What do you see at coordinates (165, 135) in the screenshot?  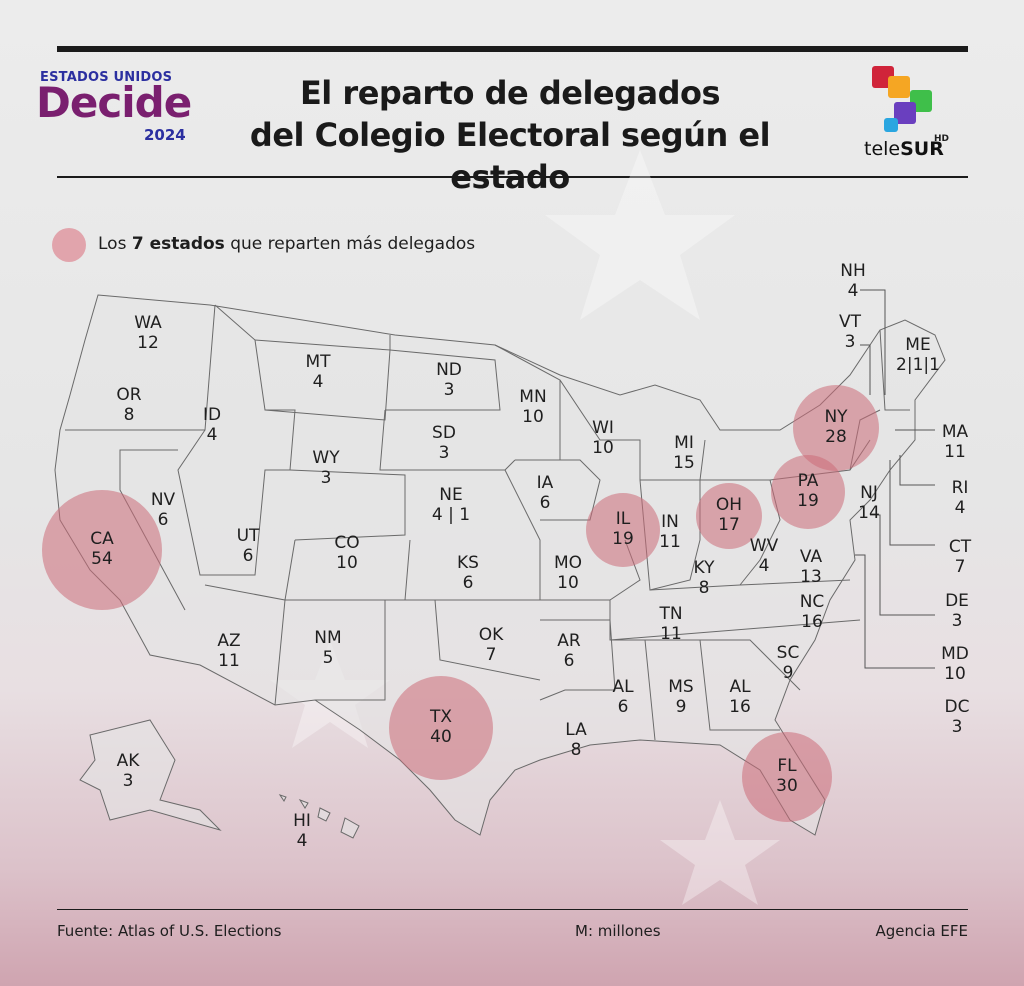 I see `logo-year-text: 2024` at bounding box center [165, 135].